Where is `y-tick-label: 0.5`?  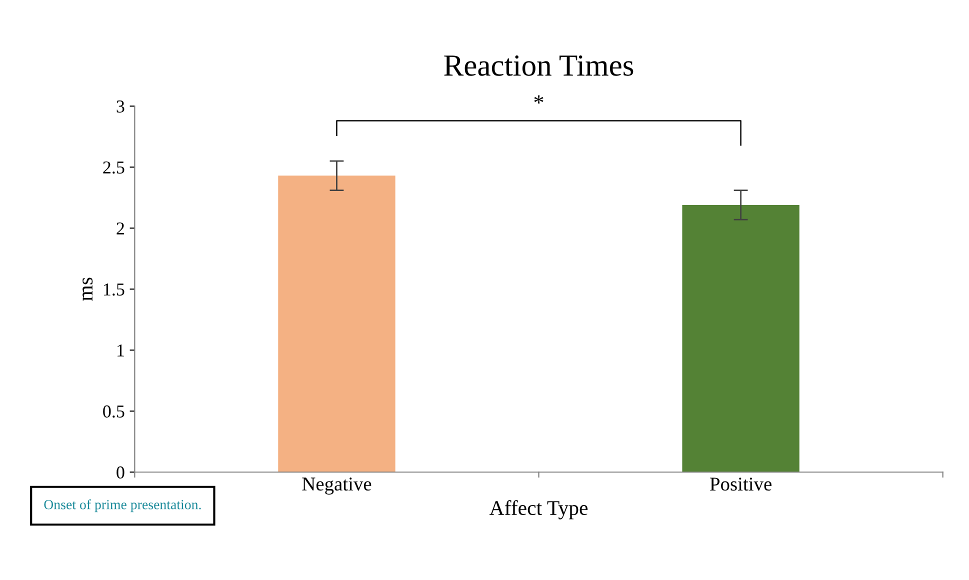
y-tick-label: 0.5 is located at coordinates (113, 411).